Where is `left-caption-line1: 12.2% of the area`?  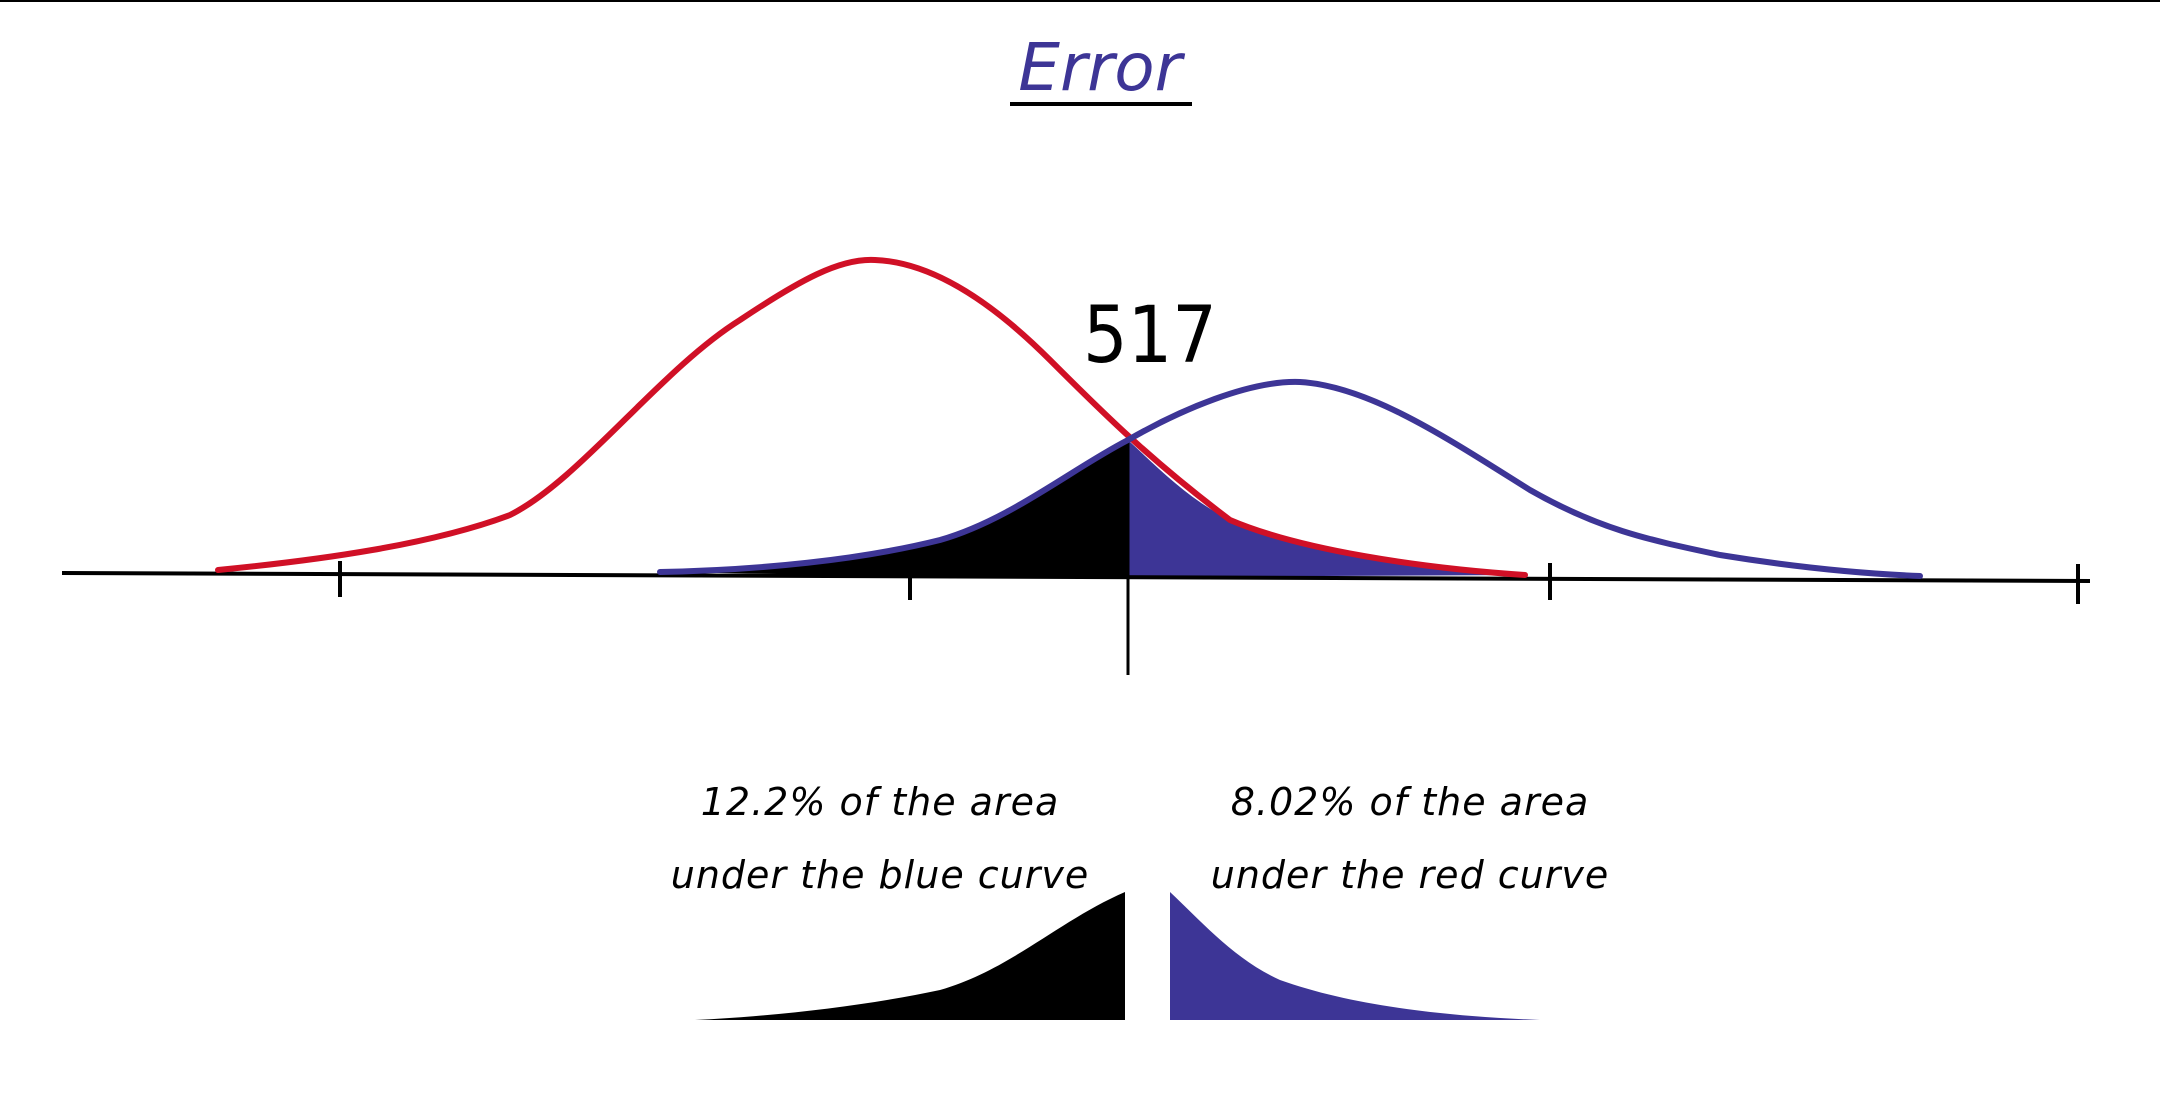
left-caption-line1: 12.2% of the area is located at coordinates (880, 802).